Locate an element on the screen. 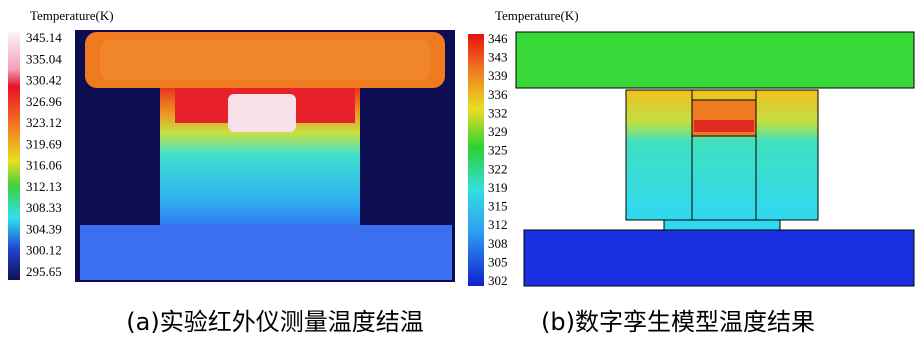 This screenshot has width=918, height=340. colorbar-label: 329 is located at coordinates (498, 131).